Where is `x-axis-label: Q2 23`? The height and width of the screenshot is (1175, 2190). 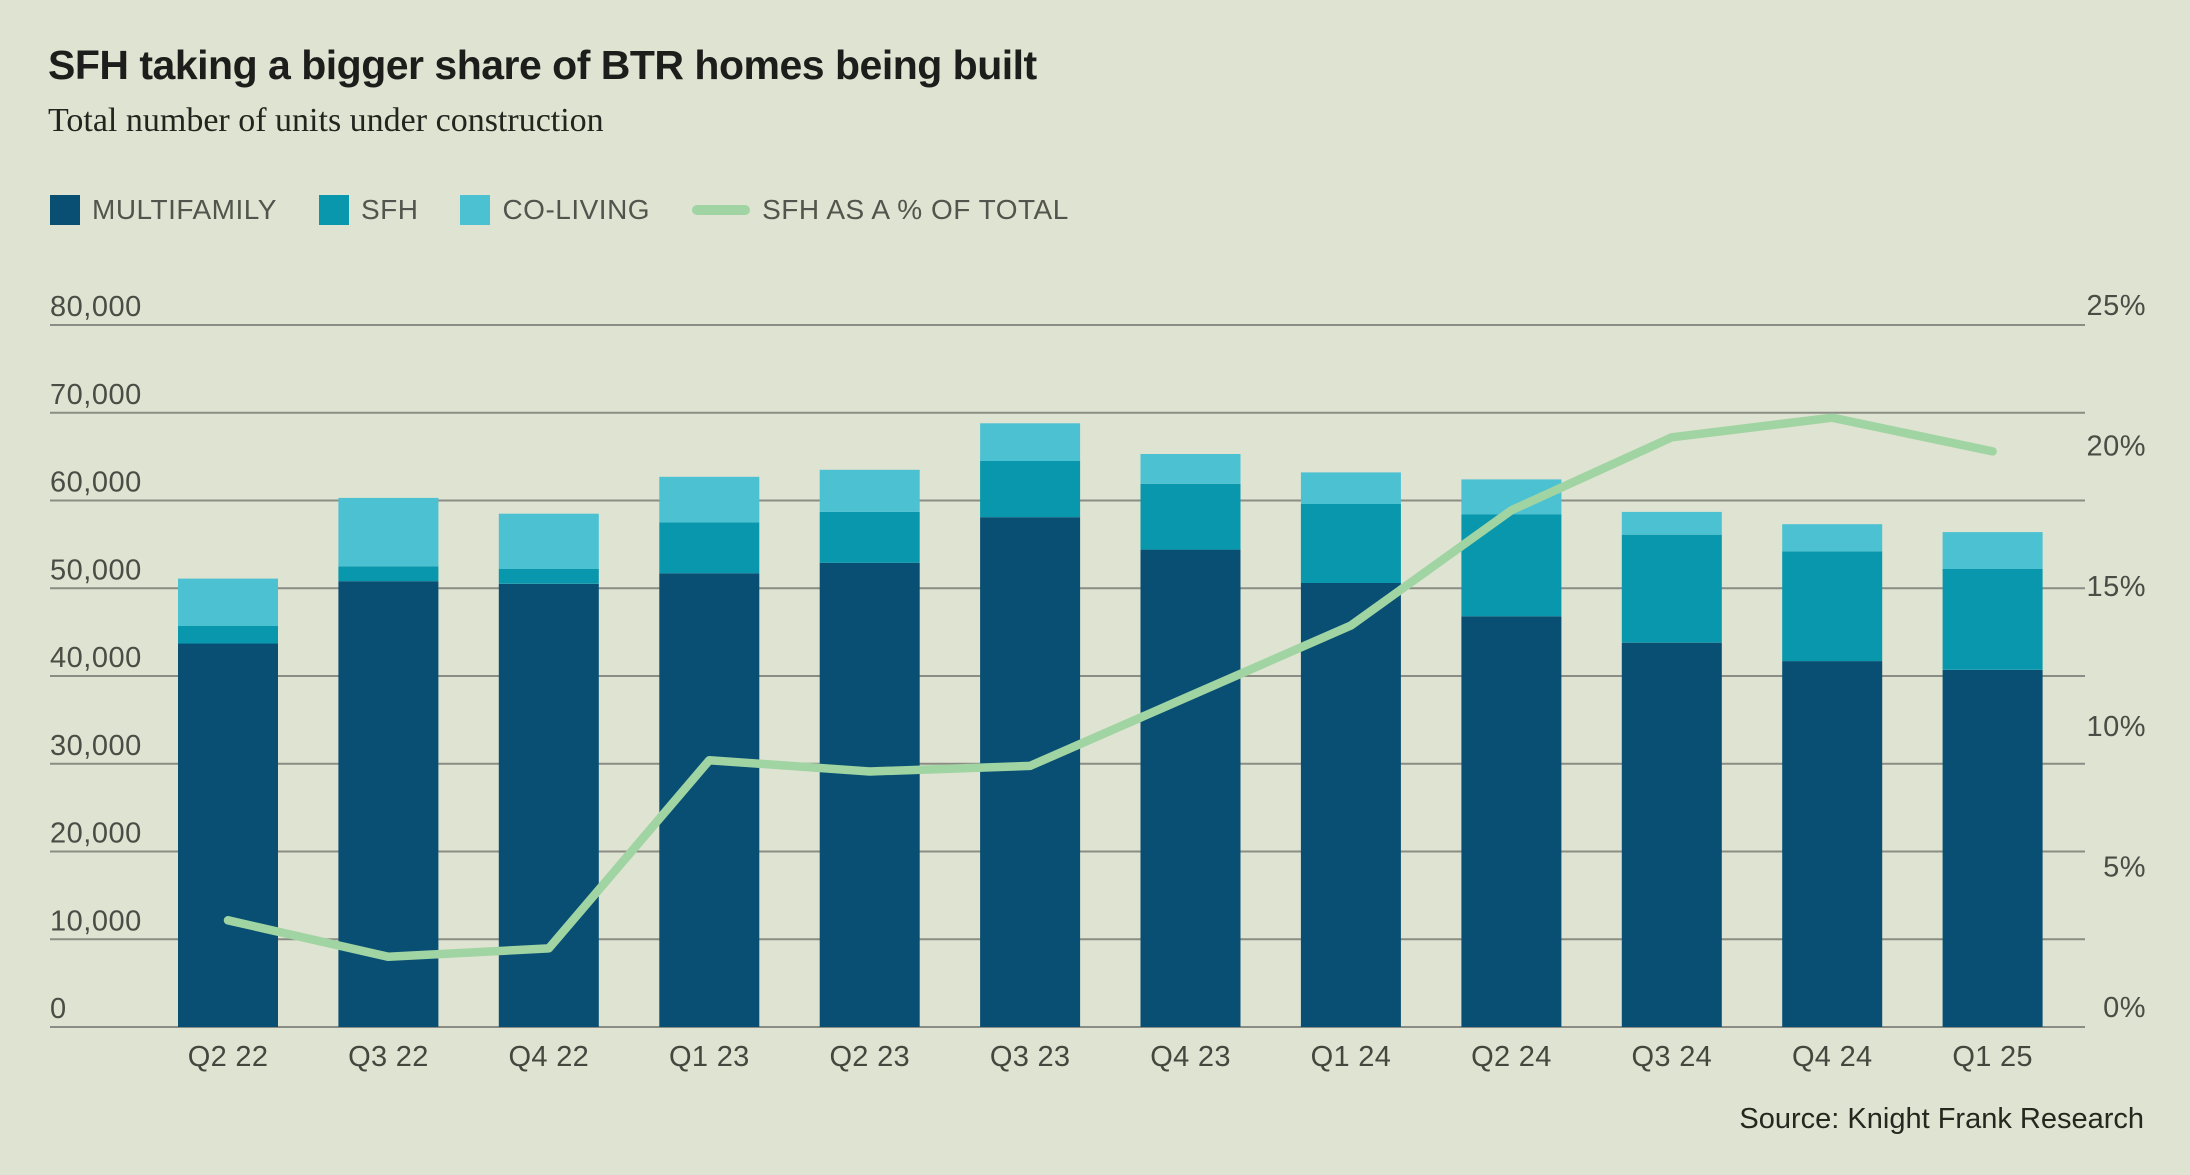
x-axis-label: Q2 23 is located at coordinates (869, 1057).